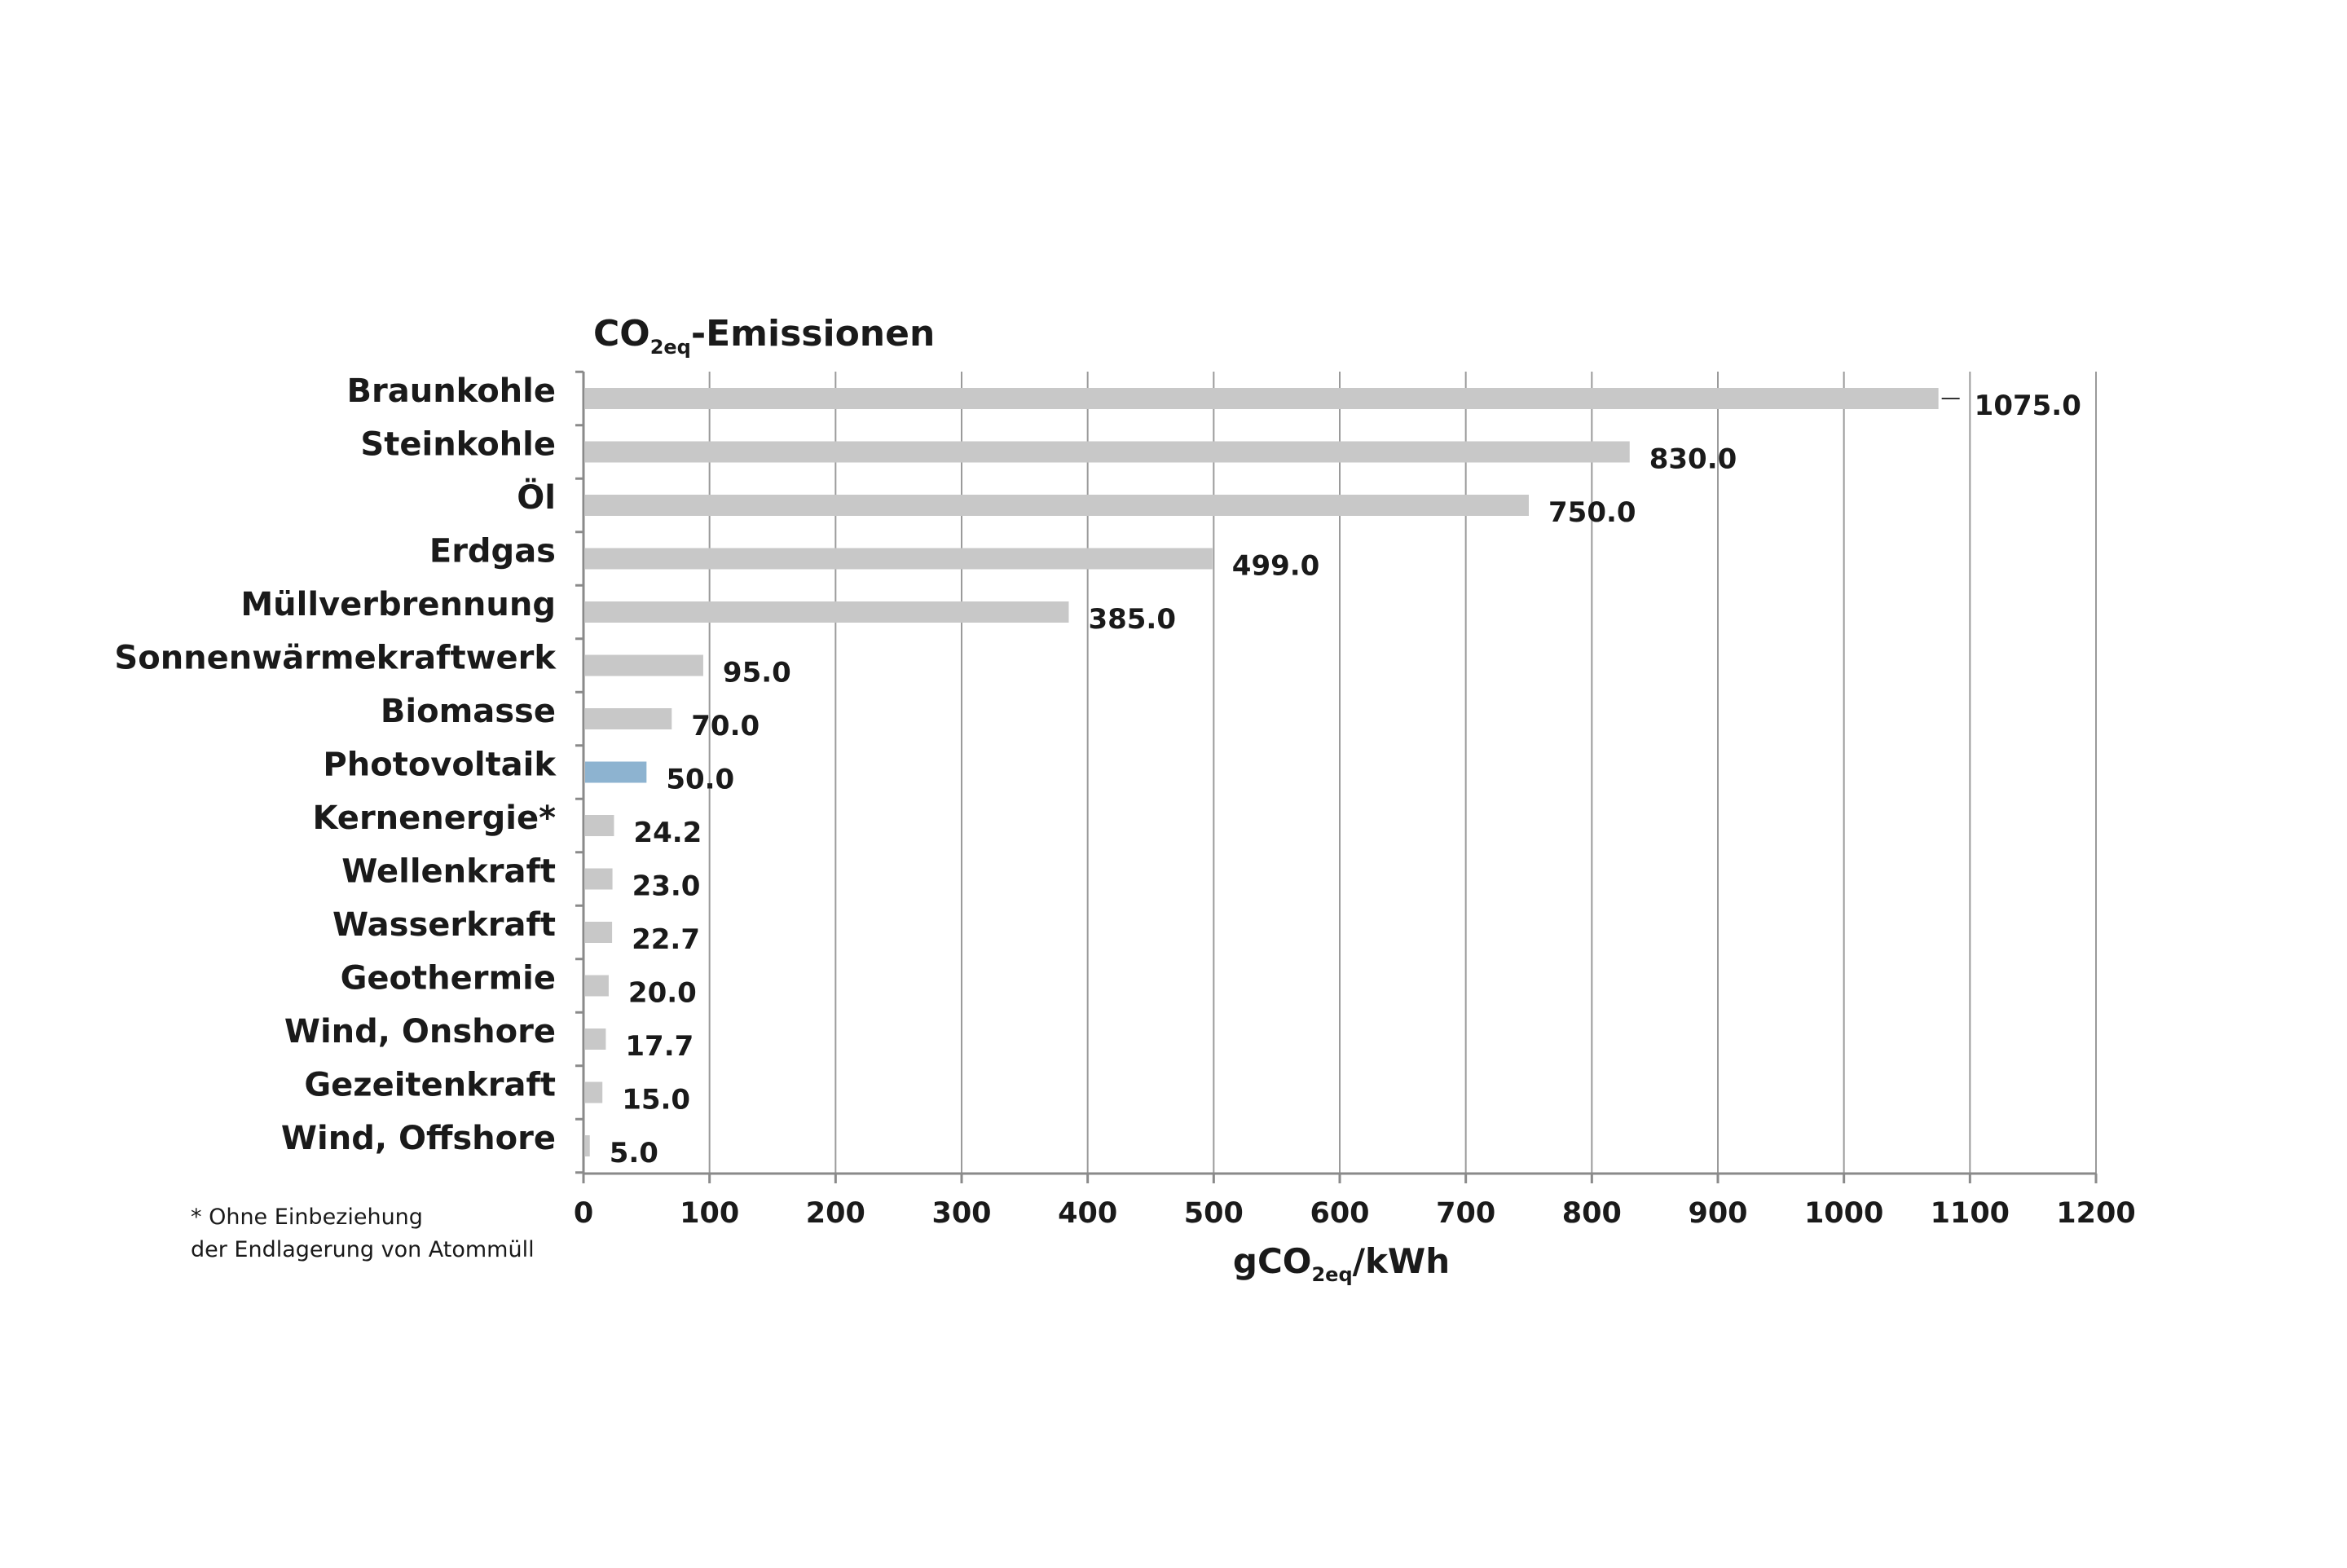 The height and width of the screenshot is (1568, 2347). Describe the element at coordinates (1276, 566) in the screenshot. I see `value-label-3: 499.0` at that location.